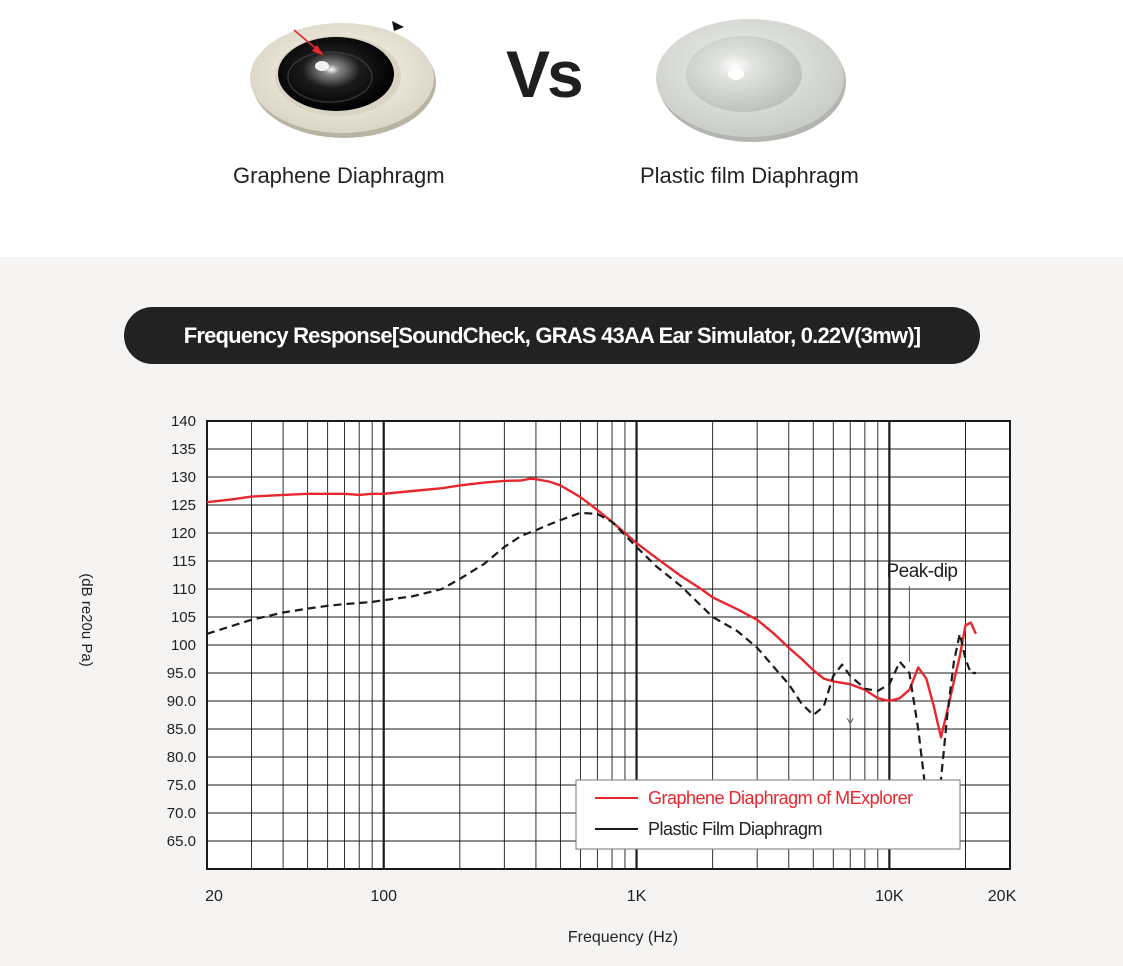 This screenshot has width=1123, height=966. What do you see at coordinates (184, 589) in the screenshot?
I see `y-tick-label: 110` at bounding box center [184, 589].